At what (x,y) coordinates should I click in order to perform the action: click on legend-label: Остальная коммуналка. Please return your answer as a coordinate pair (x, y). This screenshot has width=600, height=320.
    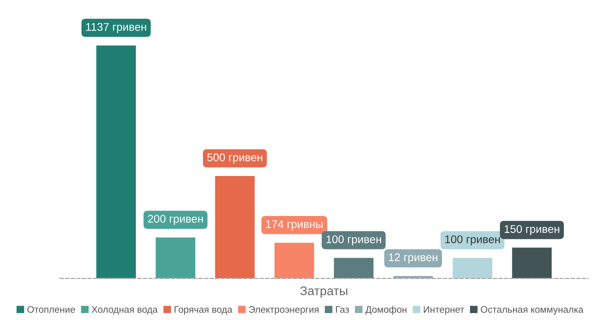
    Looking at the image, I should click on (532, 310).